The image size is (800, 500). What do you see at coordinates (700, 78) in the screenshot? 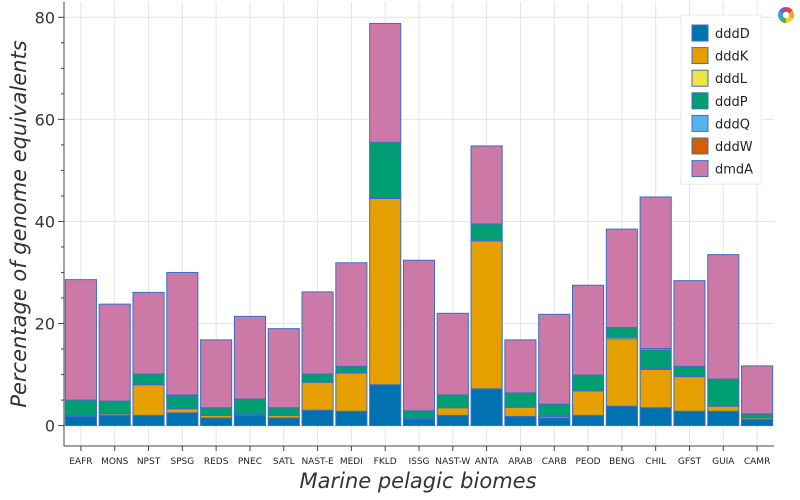
I see `legend-swatch-dddl` at bounding box center [700, 78].